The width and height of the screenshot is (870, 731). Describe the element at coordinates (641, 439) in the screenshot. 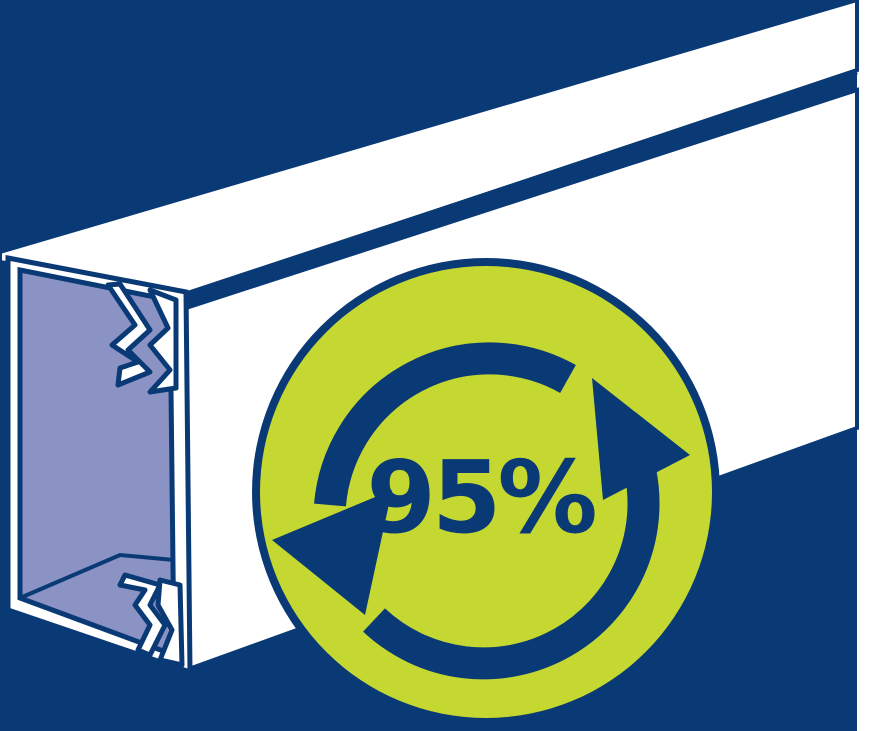

I see `arrow-head-right` at that location.